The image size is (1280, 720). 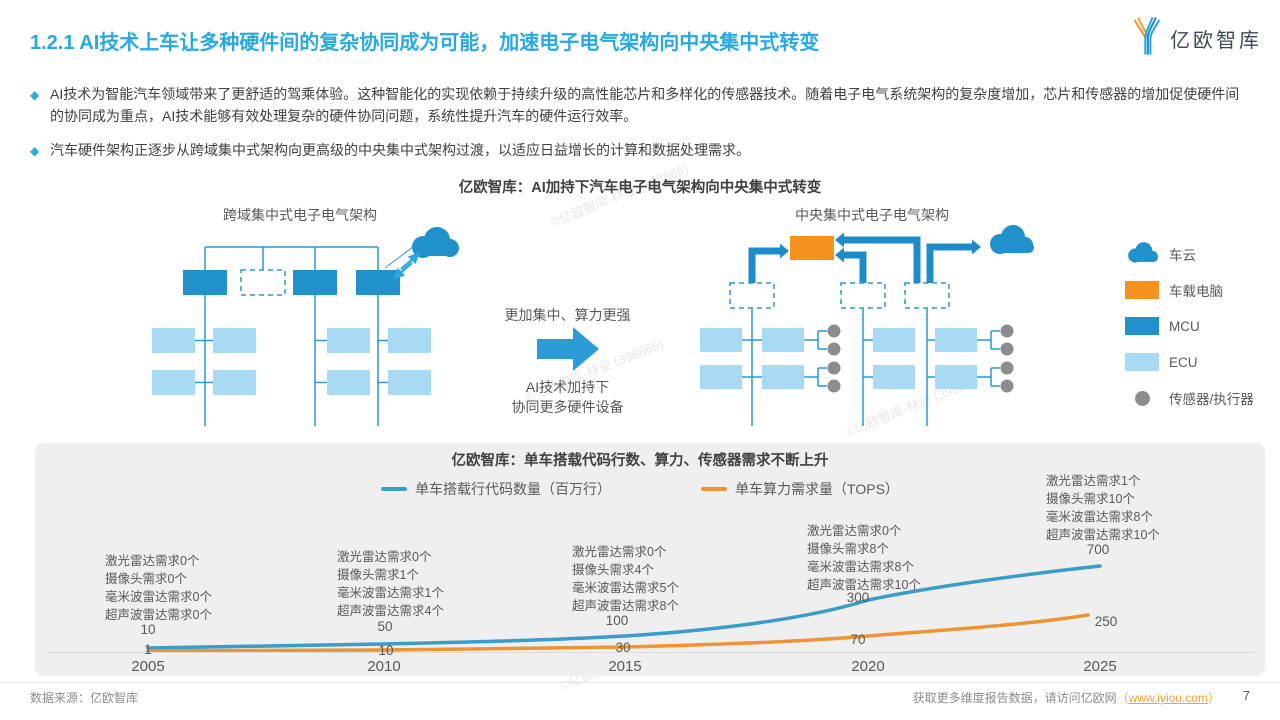 What do you see at coordinates (1106, 621) in the screenshot?
I see `value-label-tops-2025: 250` at bounding box center [1106, 621].